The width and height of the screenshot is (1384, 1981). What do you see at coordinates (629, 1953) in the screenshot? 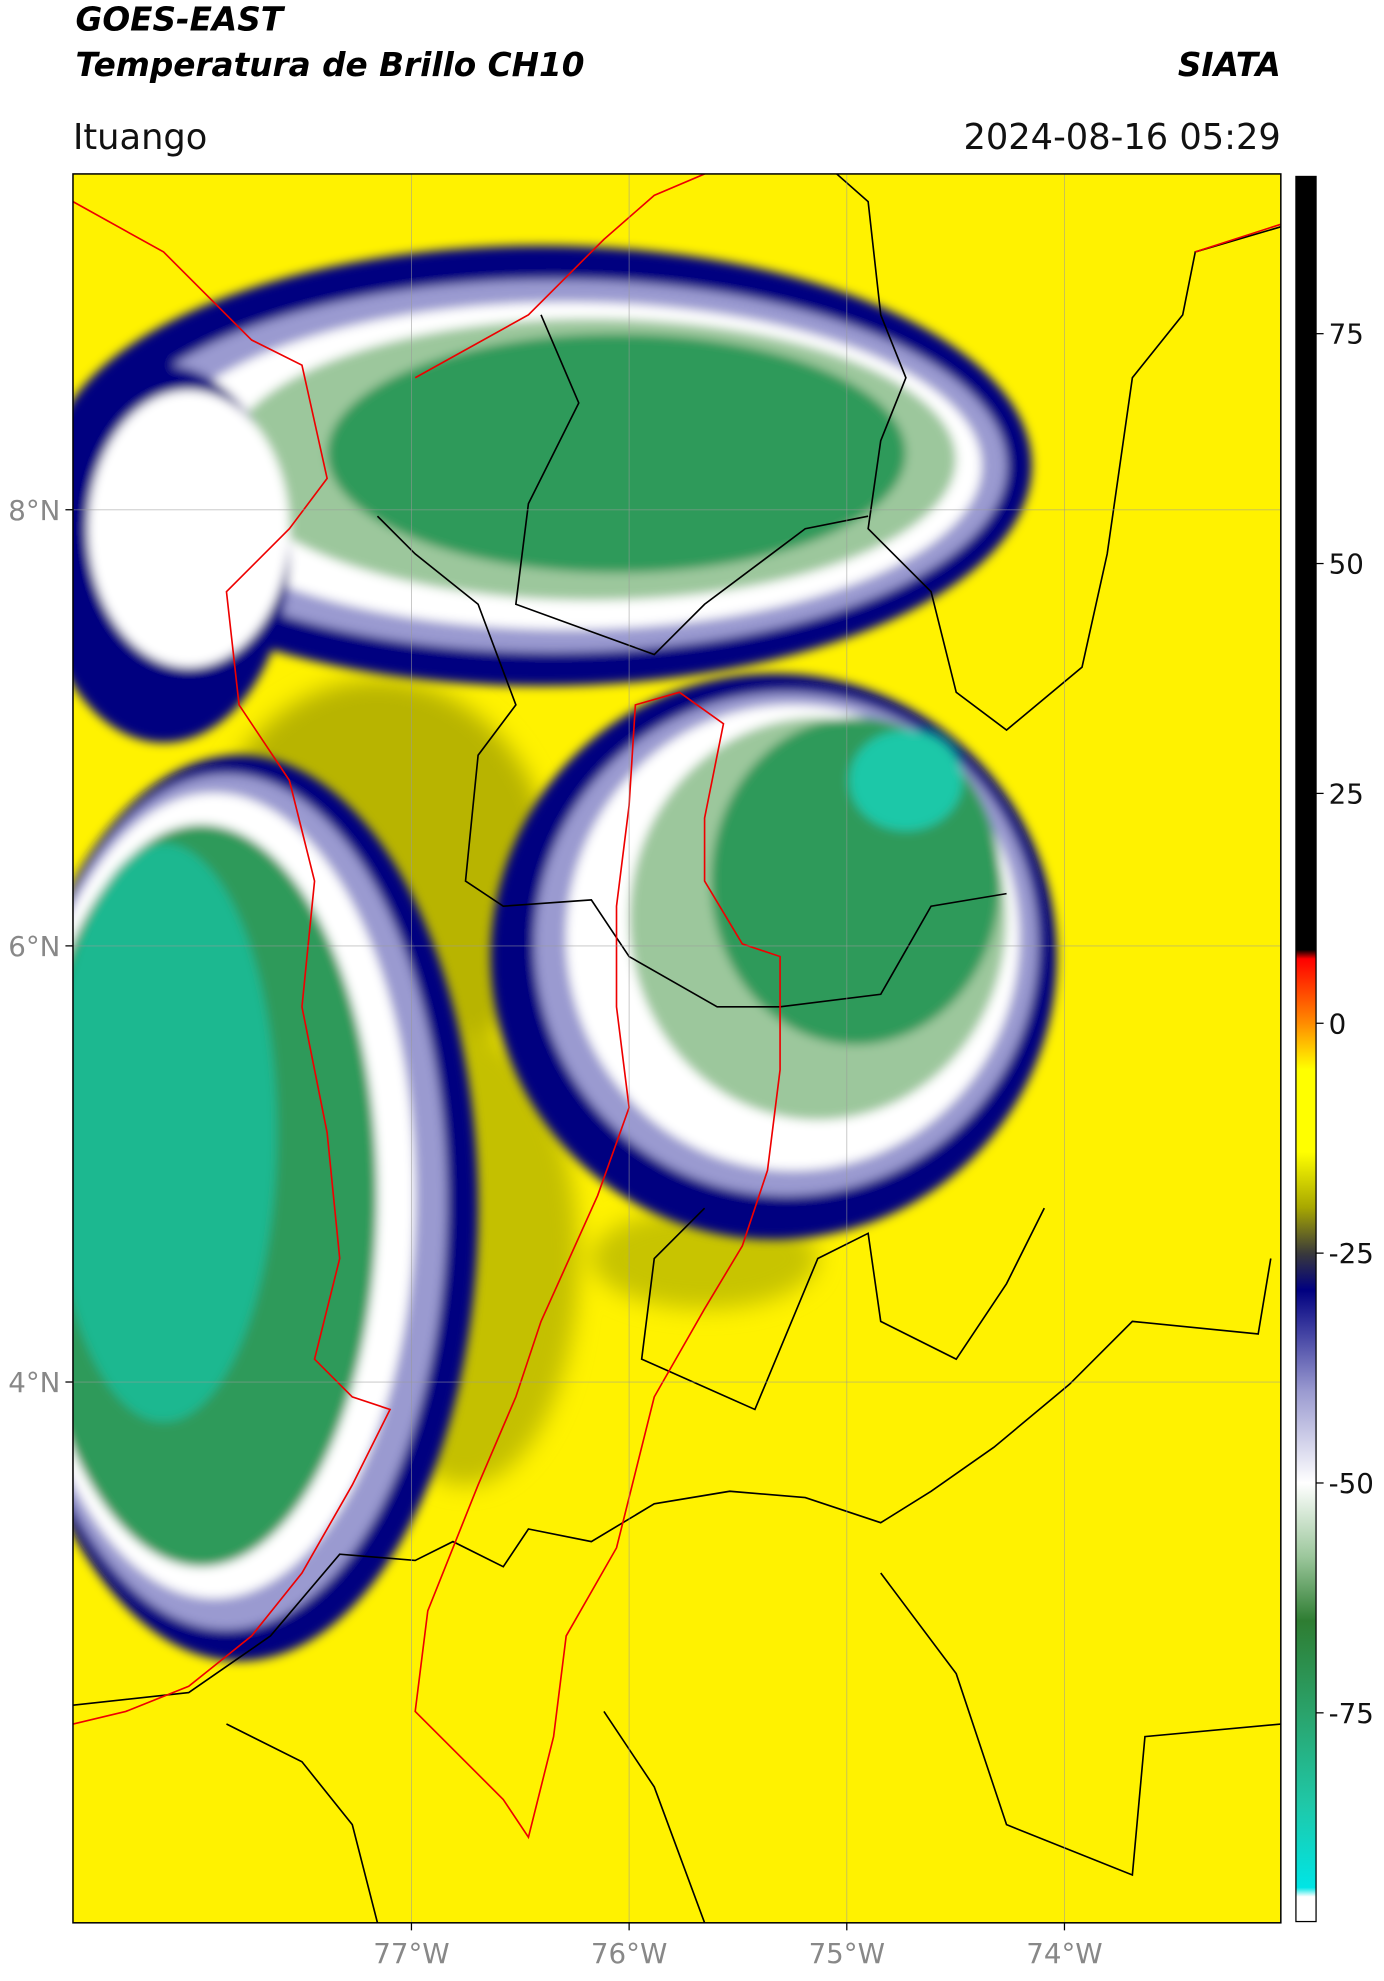
I see `lon-tick-label: 76°W` at bounding box center [629, 1953].